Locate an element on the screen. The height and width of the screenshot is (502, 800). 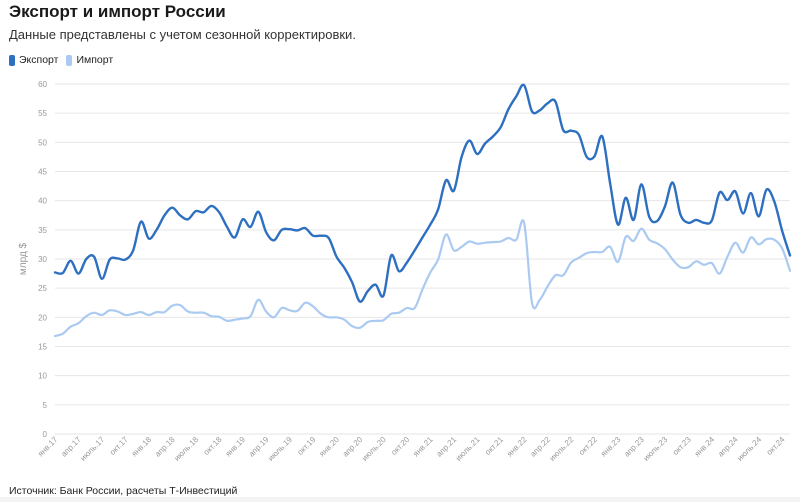
y-tick-label: 25 is located at coordinates (42, 288).